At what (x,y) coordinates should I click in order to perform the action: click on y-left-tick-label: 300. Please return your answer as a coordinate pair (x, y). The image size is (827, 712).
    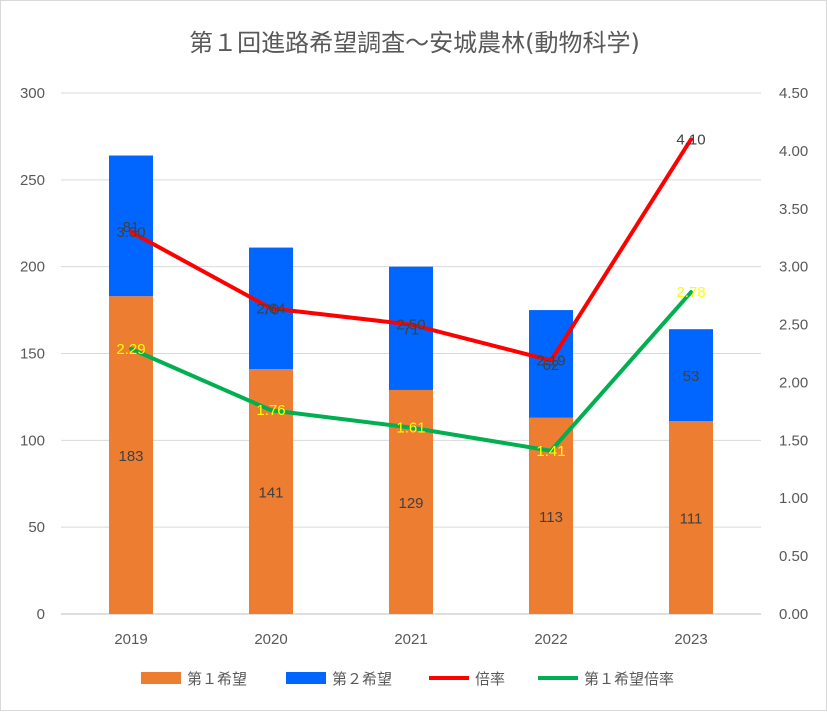
    Looking at the image, I should click on (32, 93).